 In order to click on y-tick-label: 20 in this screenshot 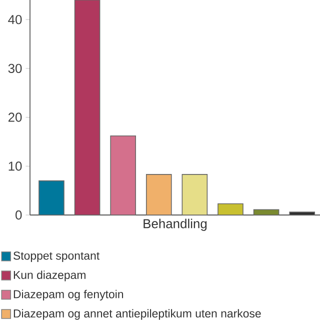, I will do `click(15, 117)`.